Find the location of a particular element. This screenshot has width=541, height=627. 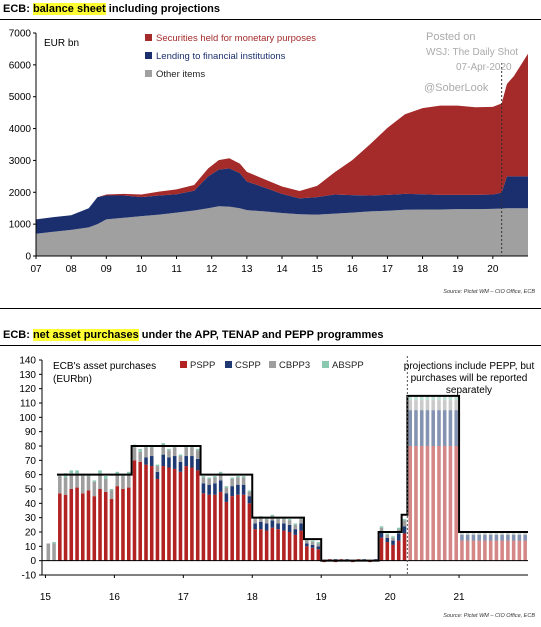

source-note: Source: Pictet WM – CIO Office, ECB is located at coordinates (489, 616).